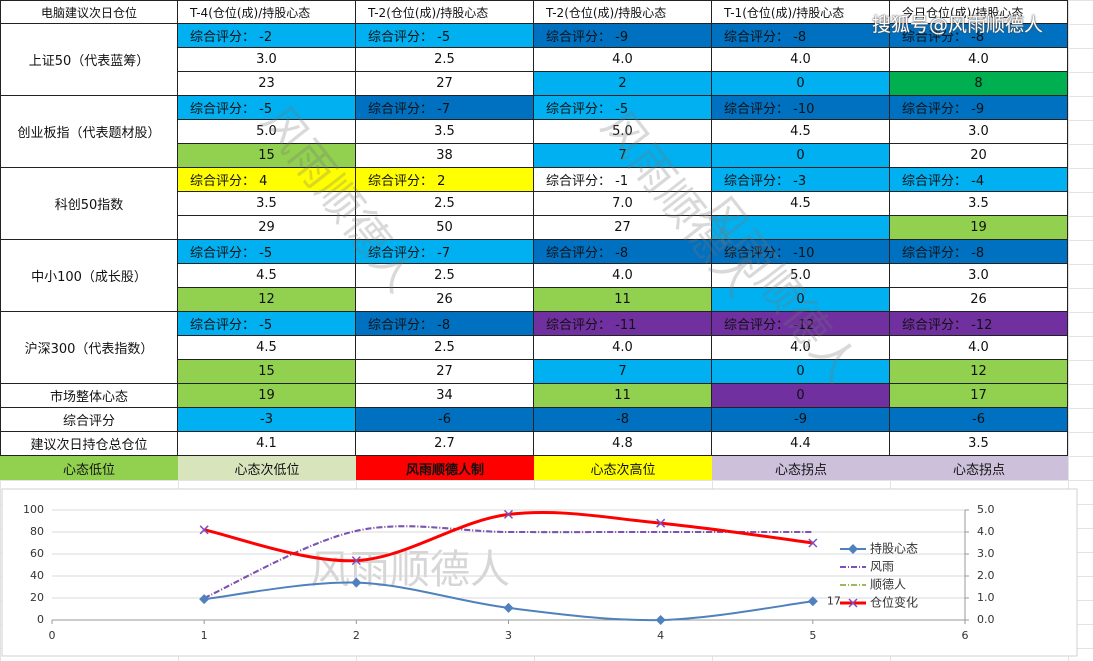 This screenshot has width=1093, height=661. Describe the element at coordinates (33, 509) in the screenshot. I see `y-tick-label: 100` at that location.